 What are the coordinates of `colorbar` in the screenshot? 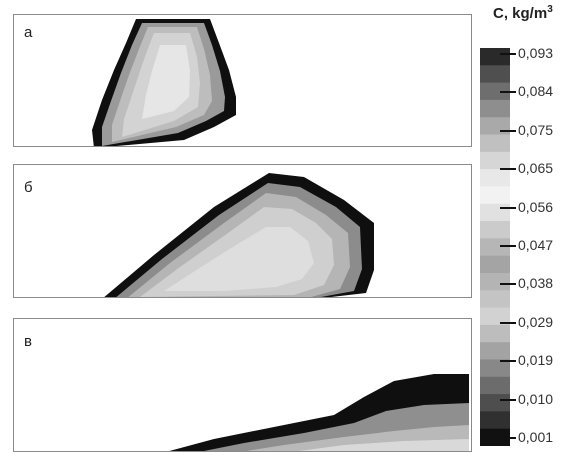 It's located at (495, 247).